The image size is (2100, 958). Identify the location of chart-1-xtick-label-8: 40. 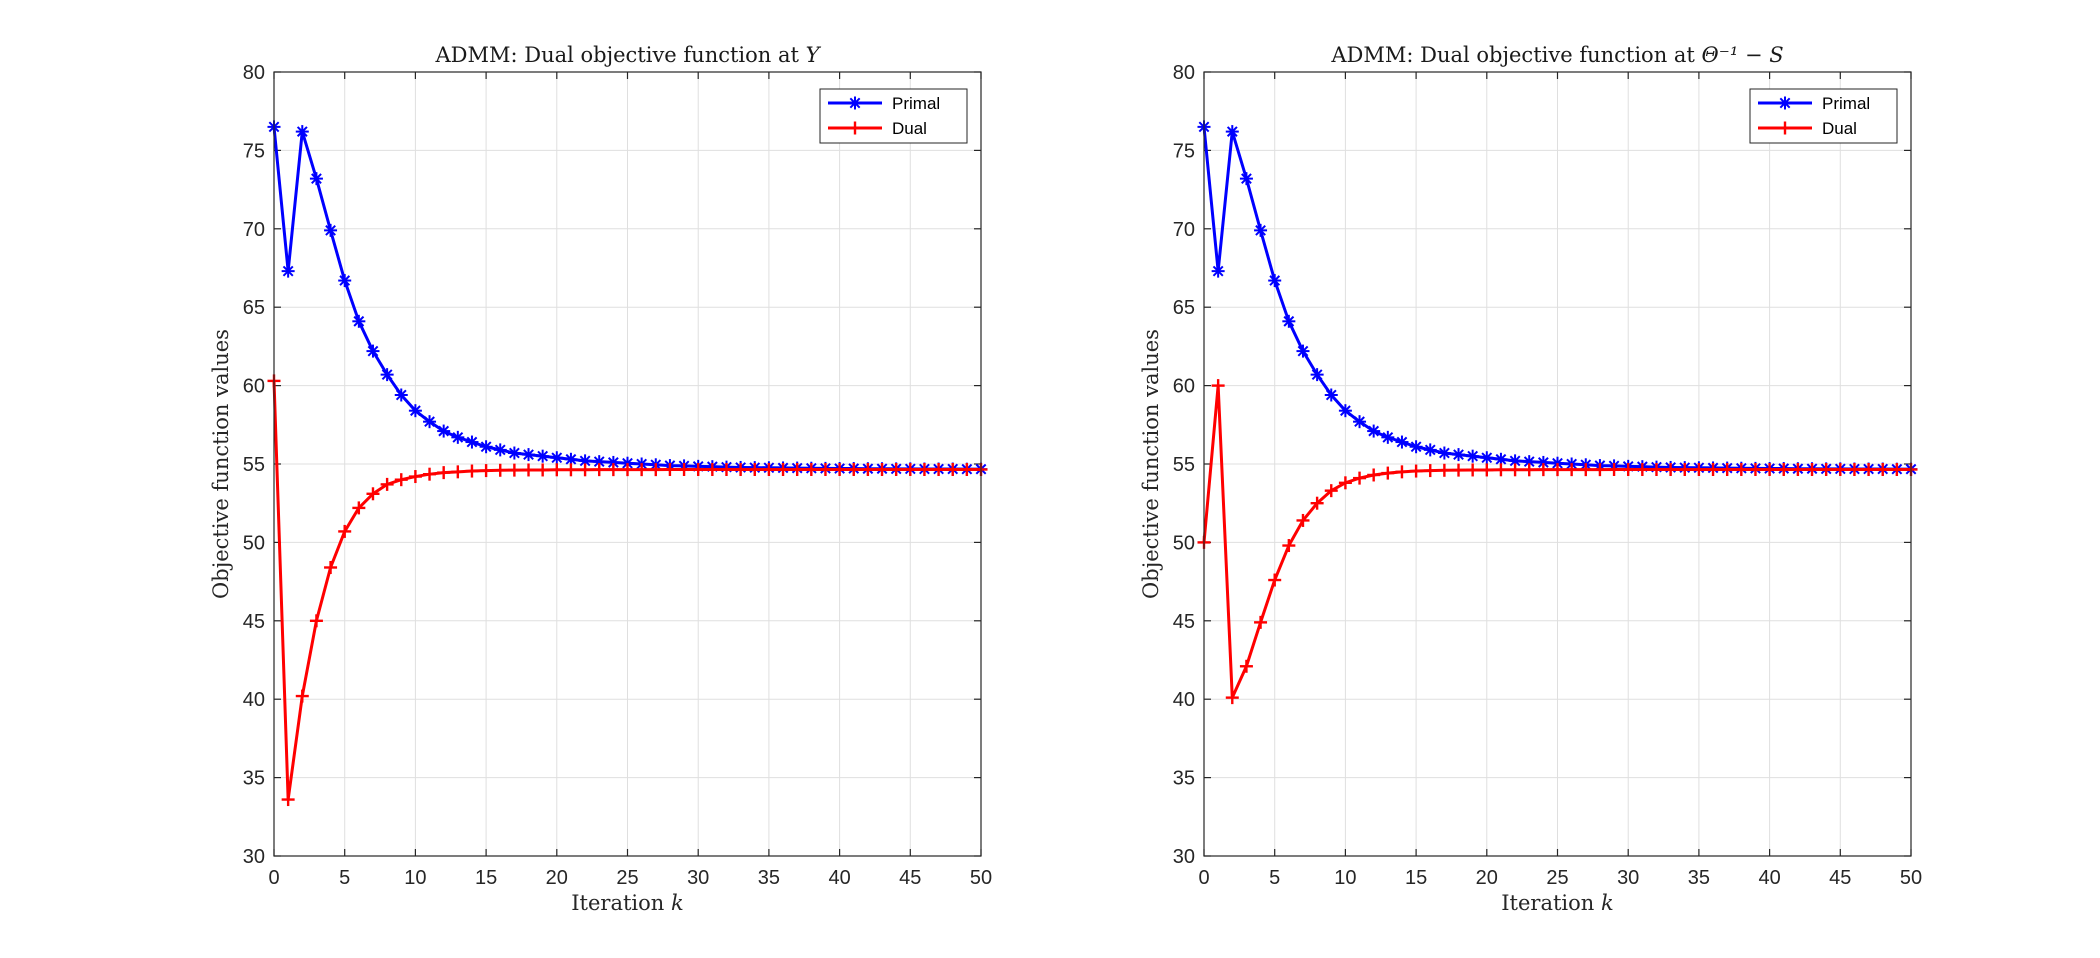
(839, 878).